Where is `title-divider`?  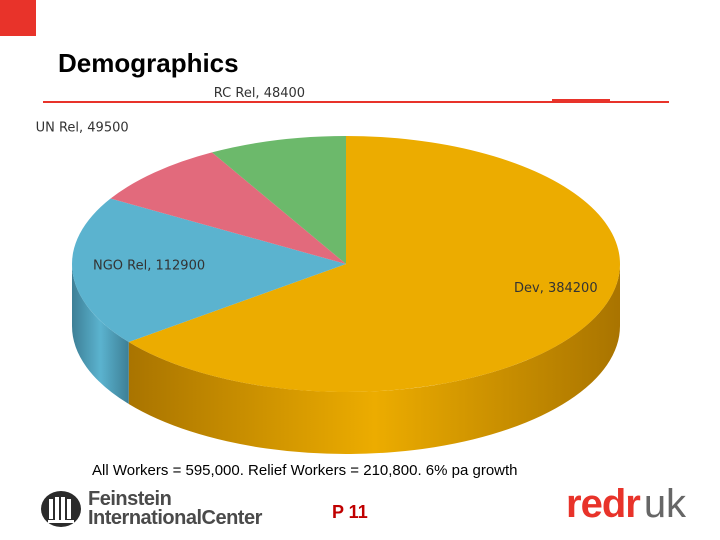
title-divider is located at coordinates (356, 102).